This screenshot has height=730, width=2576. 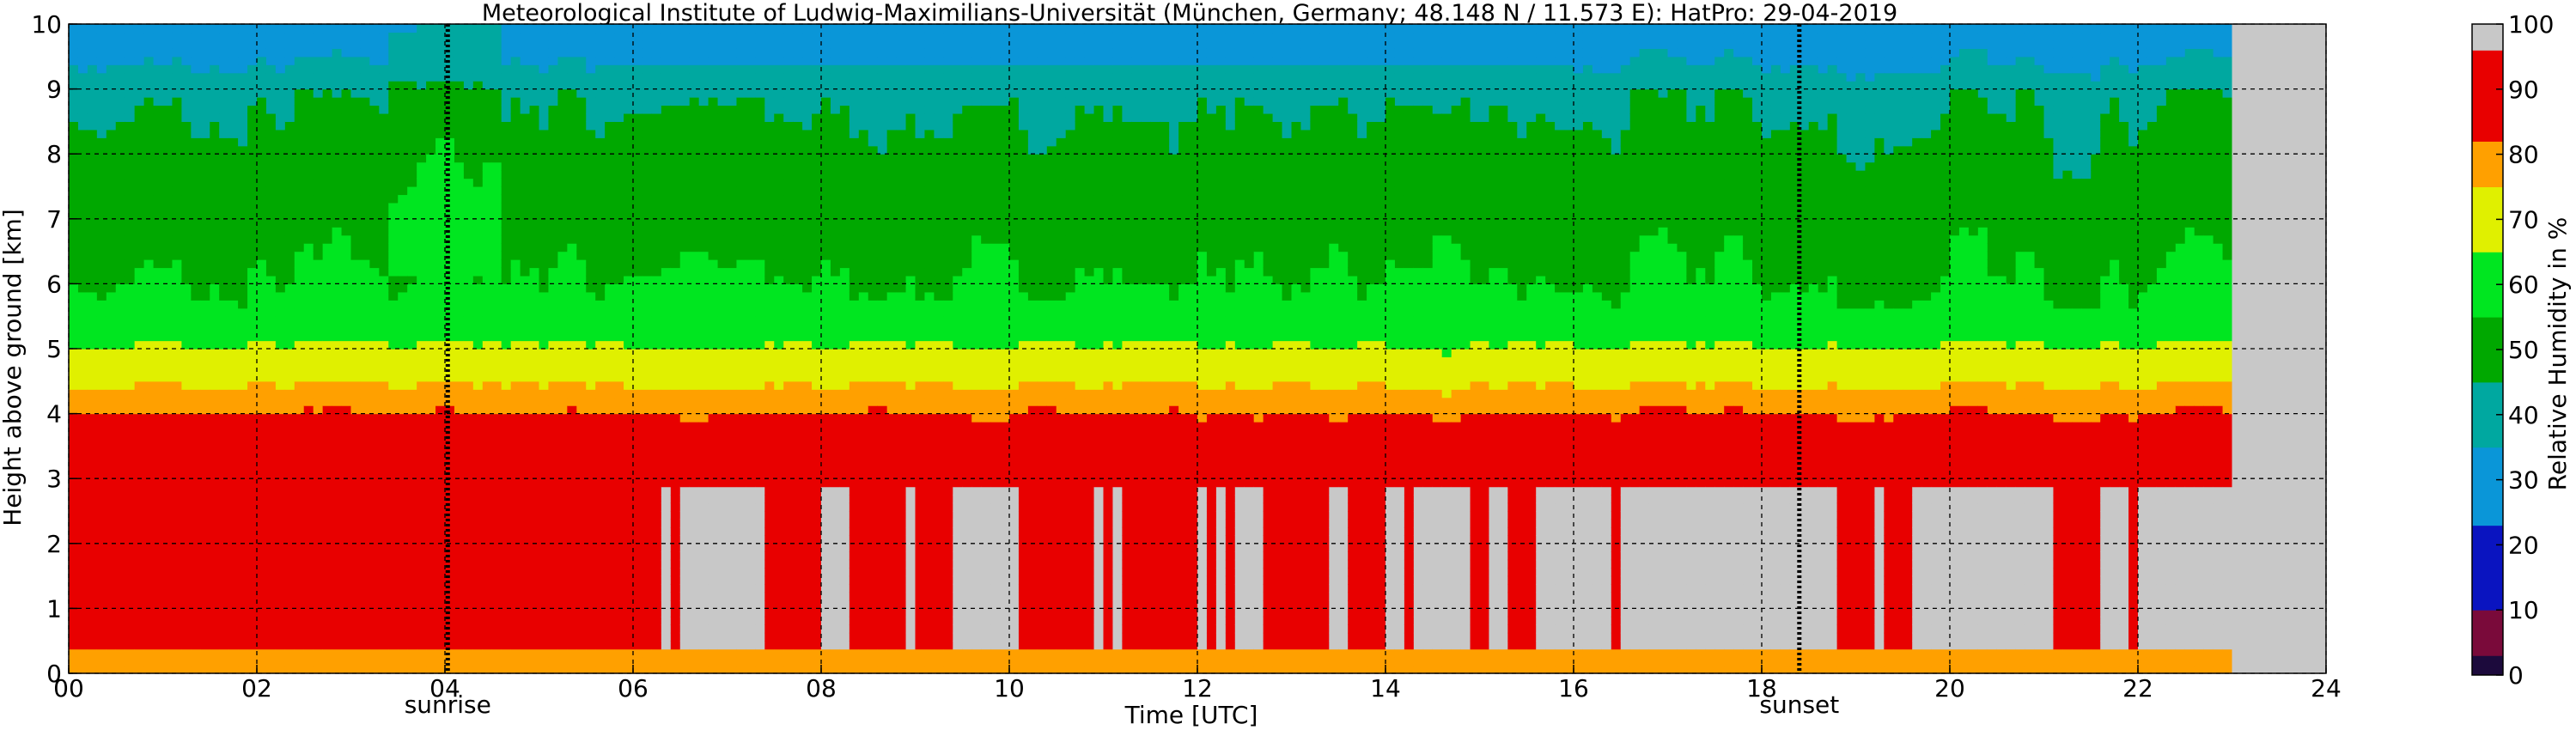 I want to click on colorbar-tick-label: 100, so click(x=2531, y=24).